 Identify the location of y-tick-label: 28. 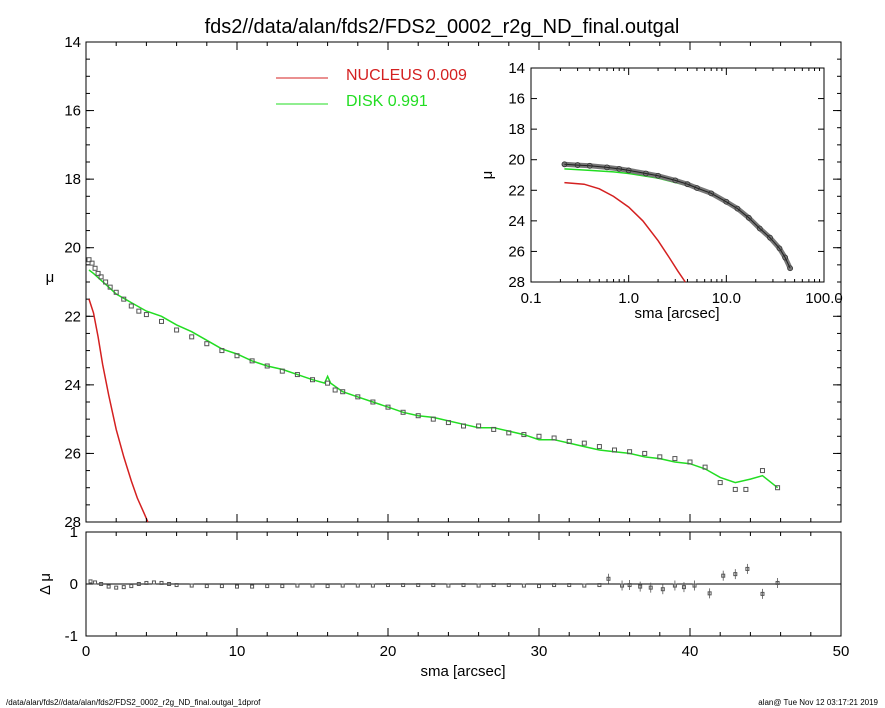
(72, 522).